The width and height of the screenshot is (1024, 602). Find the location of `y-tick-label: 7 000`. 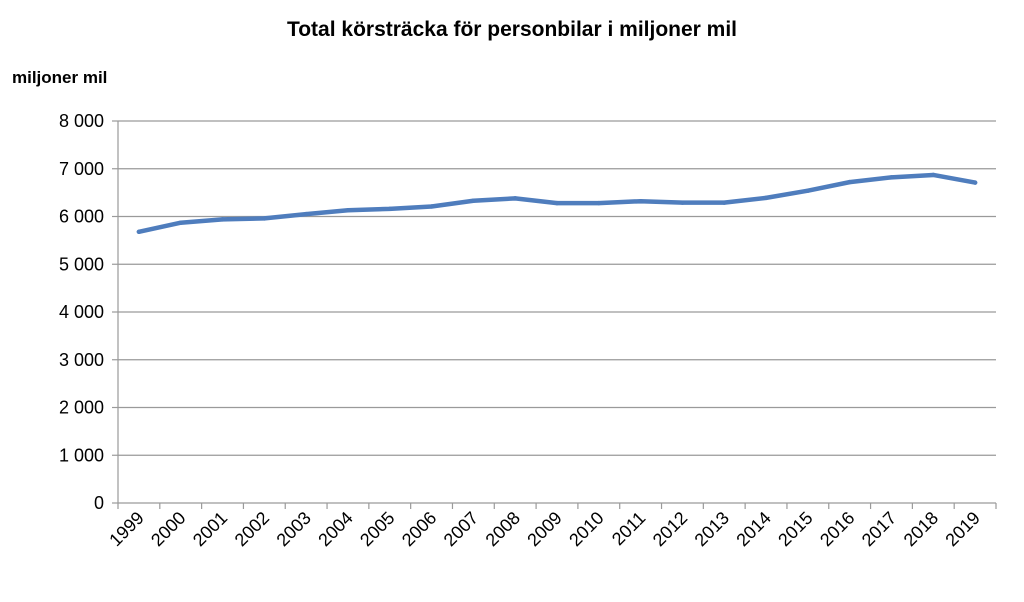

y-tick-label: 7 000 is located at coordinates (81, 169).